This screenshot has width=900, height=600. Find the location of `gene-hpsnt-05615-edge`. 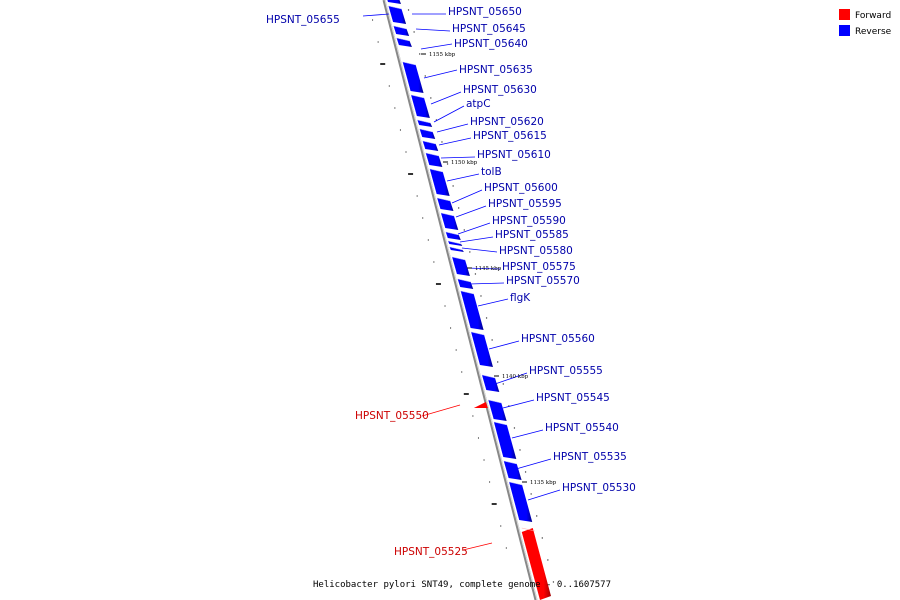

gene-hpsnt-05615-edge is located at coordinates (429, 142).